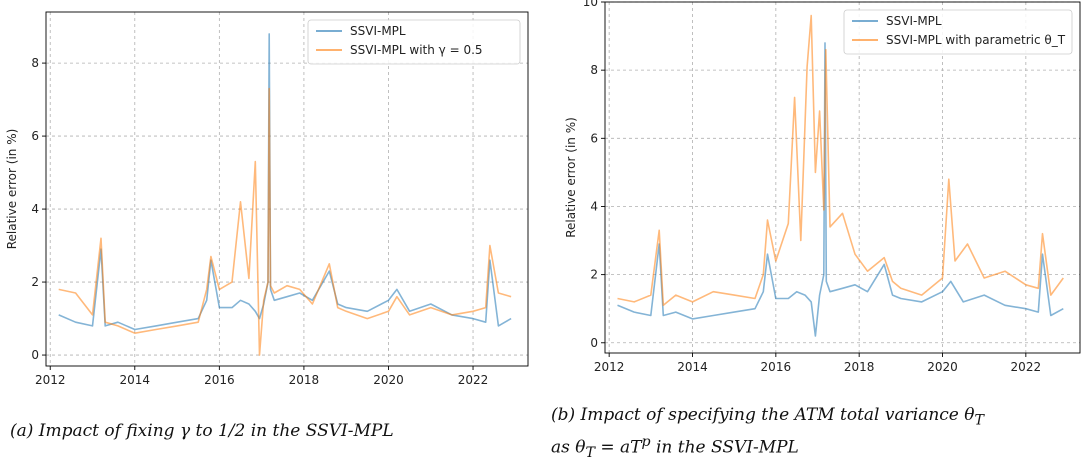 The height and width of the screenshot is (464, 1089). What do you see at coordinates (594, 275) in the screenshot?
I see `chart-b-ytick-label-1: 2` at bounding box center [594, 275].